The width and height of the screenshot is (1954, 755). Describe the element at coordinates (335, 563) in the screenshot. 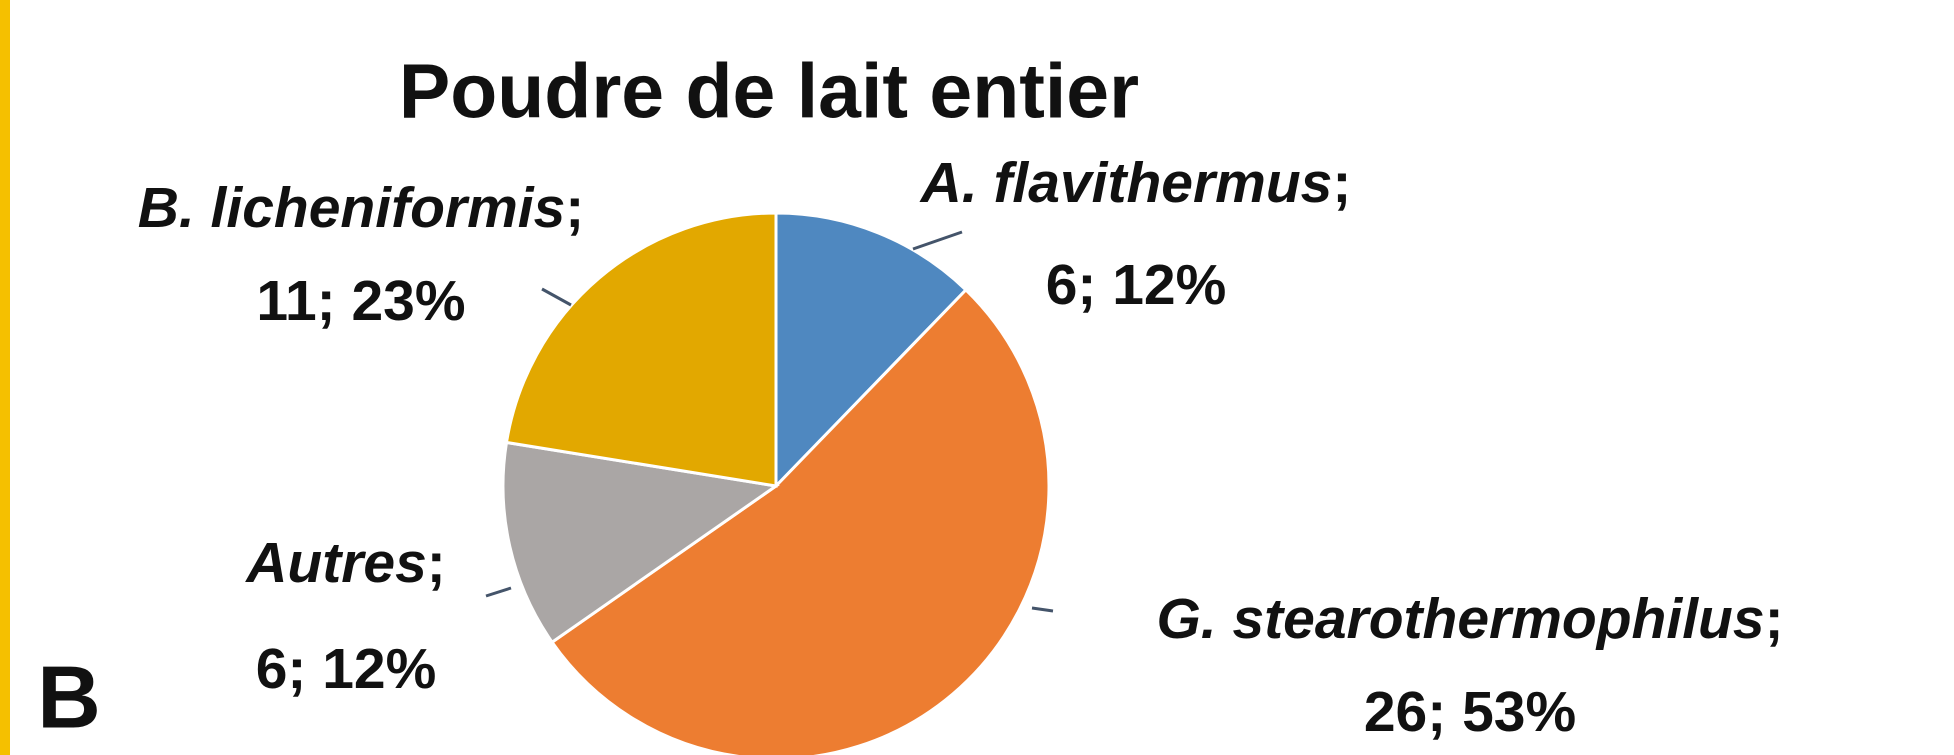

I see `category-name: Autres` at that location.